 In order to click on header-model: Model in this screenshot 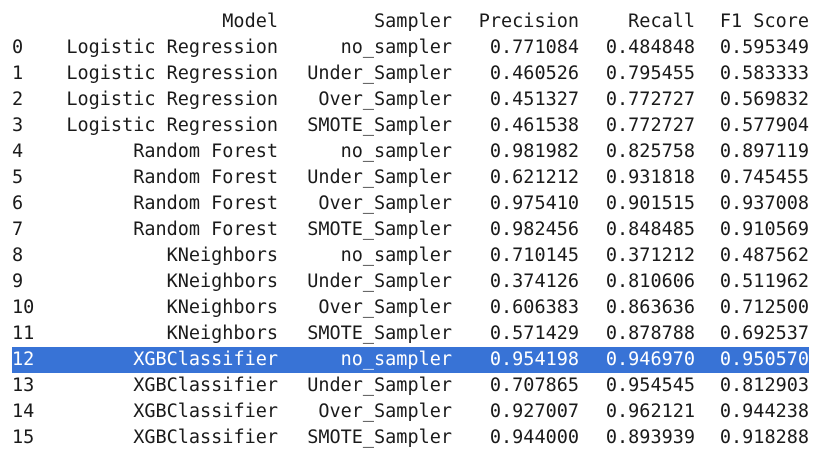, I will do `click(250, 21)`.